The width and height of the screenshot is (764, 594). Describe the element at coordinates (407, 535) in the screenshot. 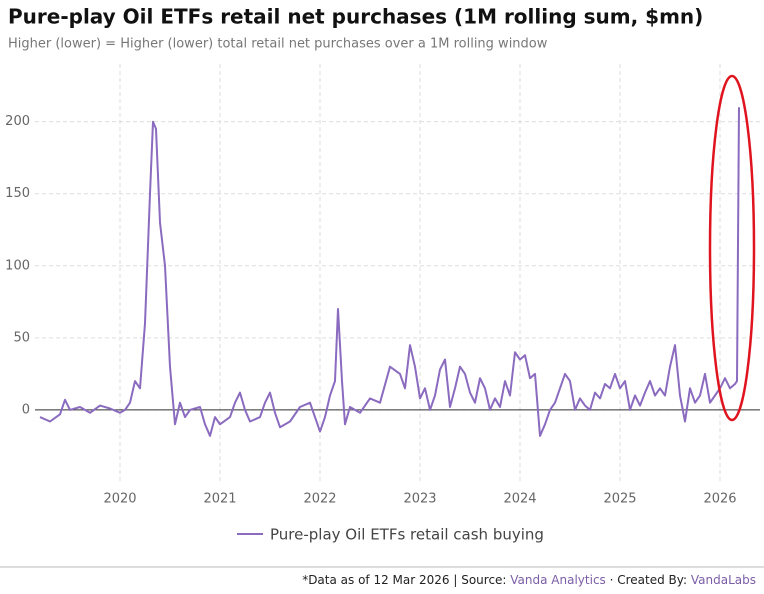

I see `legend-label: Pure-play Oil ETFs retail cash buying` at that location.